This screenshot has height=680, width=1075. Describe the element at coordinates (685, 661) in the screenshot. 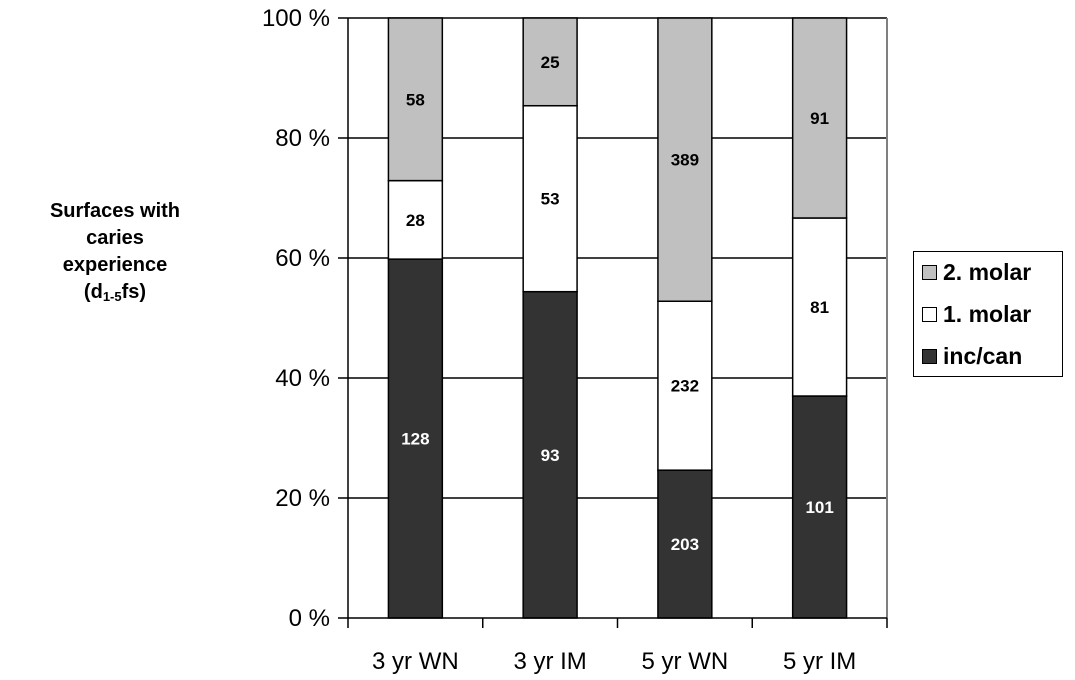

I see `x-tick-label: 5 yr WN` at that location.